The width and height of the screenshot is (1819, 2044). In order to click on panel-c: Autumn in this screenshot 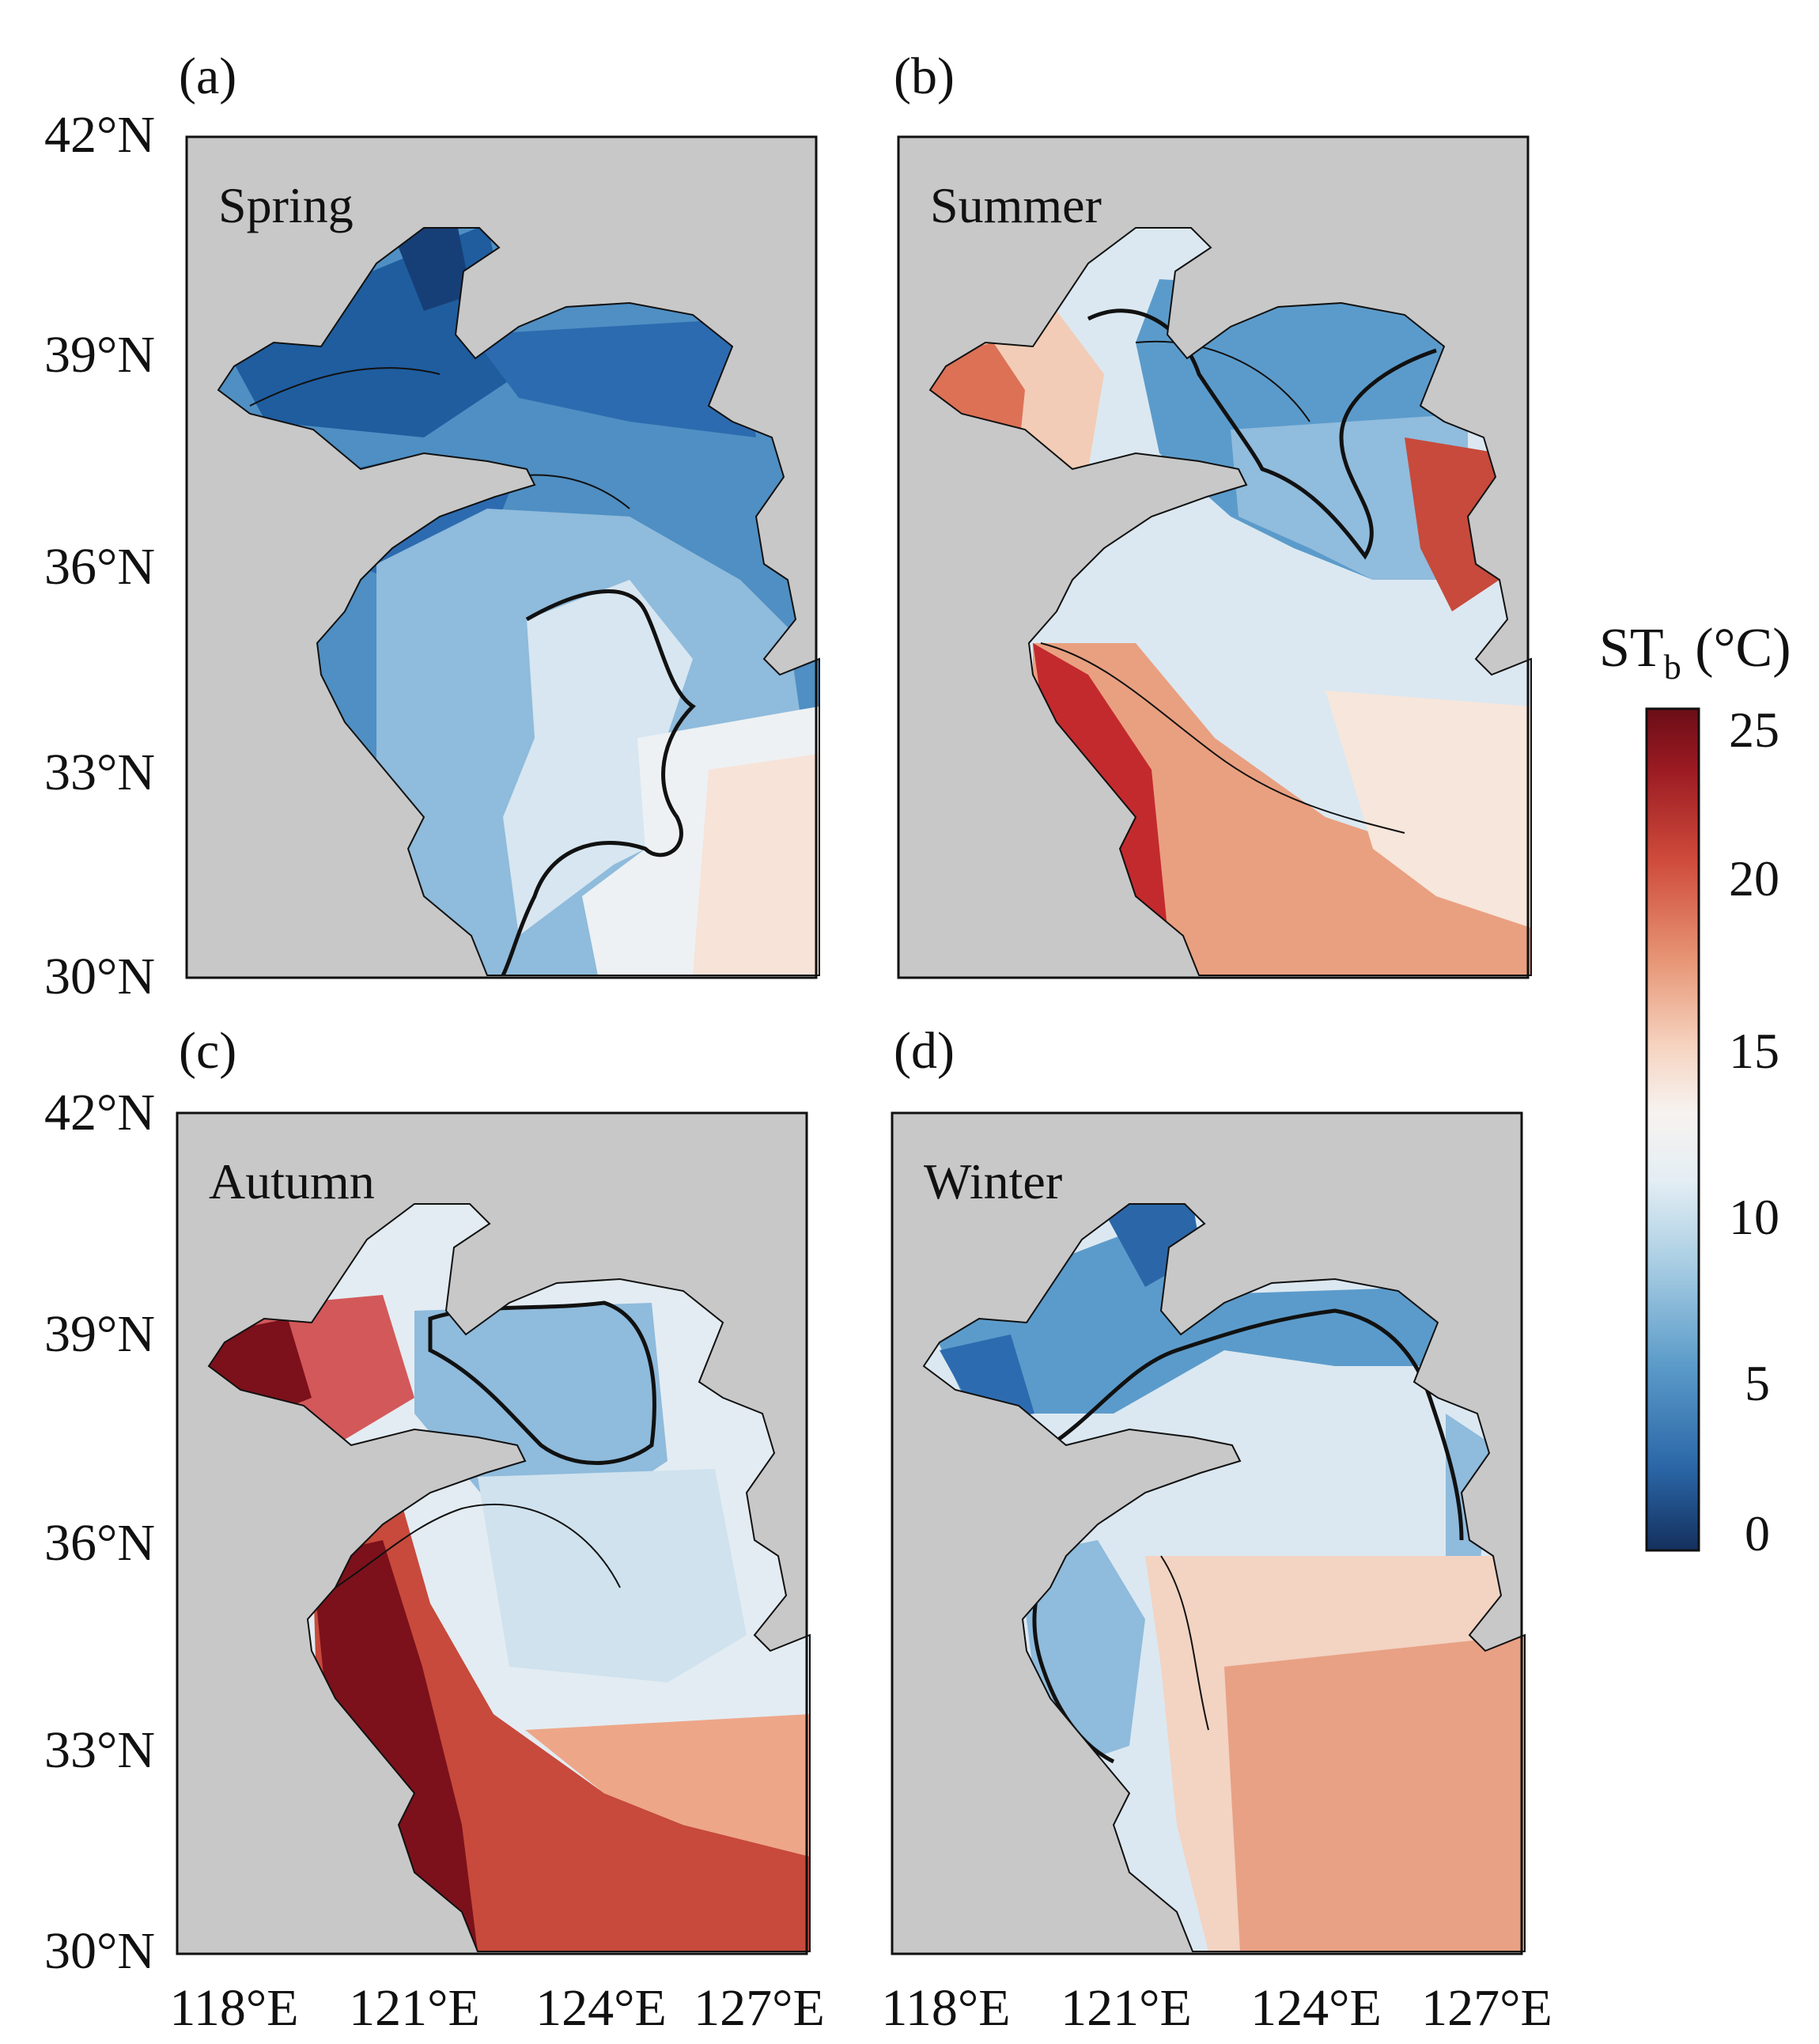, I will do `click(493, 1533)`.